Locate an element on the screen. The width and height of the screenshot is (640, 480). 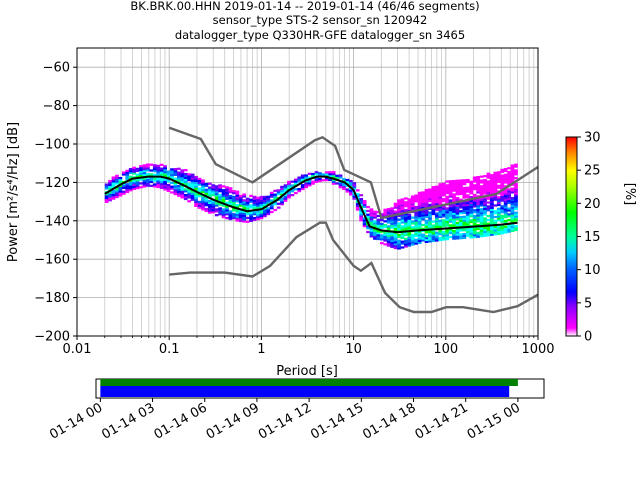
x-tick-label: 10 is located at coordinates (353, 349).